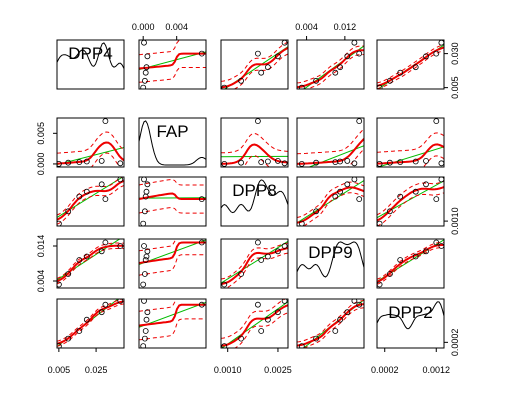 This screenshot has height=405, width=505. What do you see at coordinates (41, 281) in the screenshot?
I see `tick-label-dpp9: 0.004` at bounding box center [41, 281].